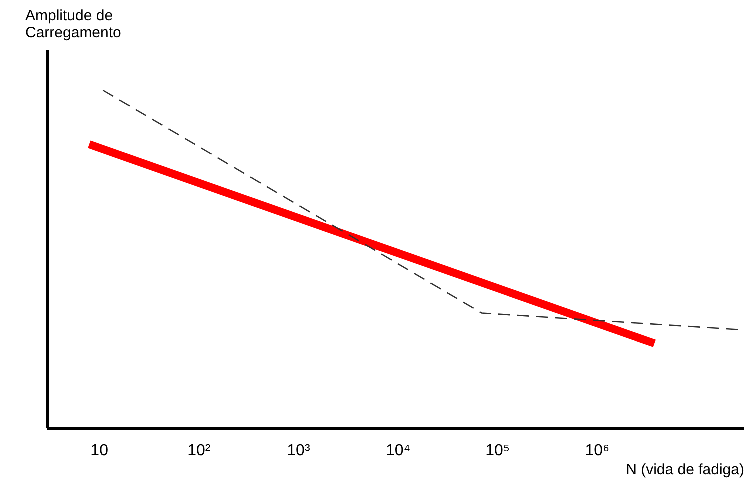  I want to click on x-tick-label: 10², so click(200, 451).